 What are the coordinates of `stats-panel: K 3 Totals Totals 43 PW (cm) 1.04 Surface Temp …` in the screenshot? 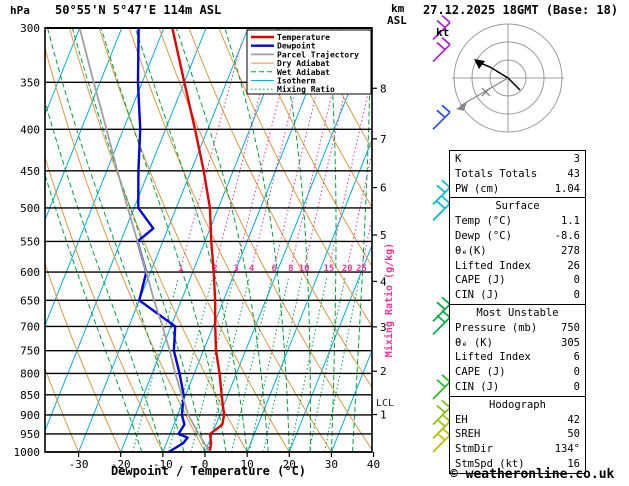 It's located at (517, 312).